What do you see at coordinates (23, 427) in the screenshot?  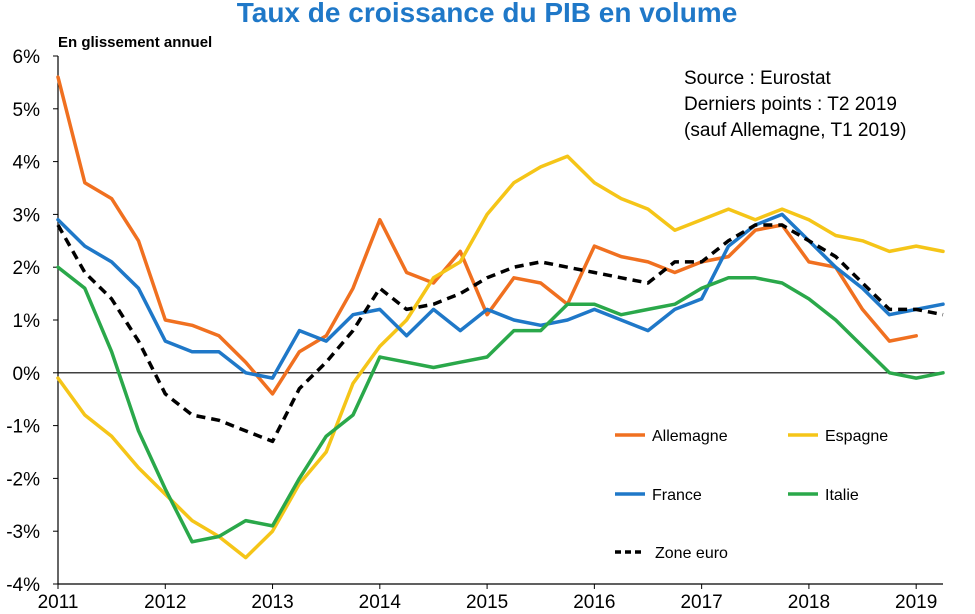 I see `y-tick-label: -1%` at bounding box center [23, 427].